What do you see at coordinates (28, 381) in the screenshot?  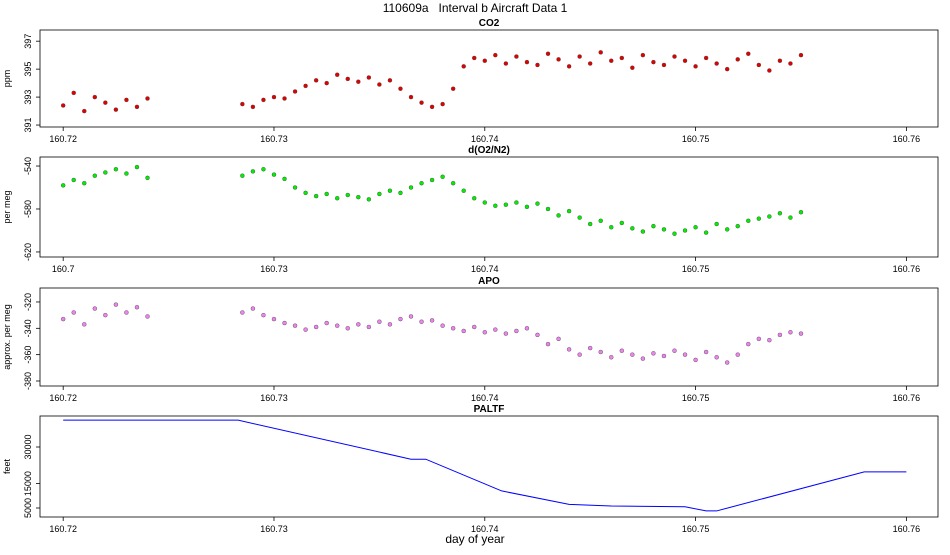 I see `y-tick-label: -380` at bounding box center [28, 381].